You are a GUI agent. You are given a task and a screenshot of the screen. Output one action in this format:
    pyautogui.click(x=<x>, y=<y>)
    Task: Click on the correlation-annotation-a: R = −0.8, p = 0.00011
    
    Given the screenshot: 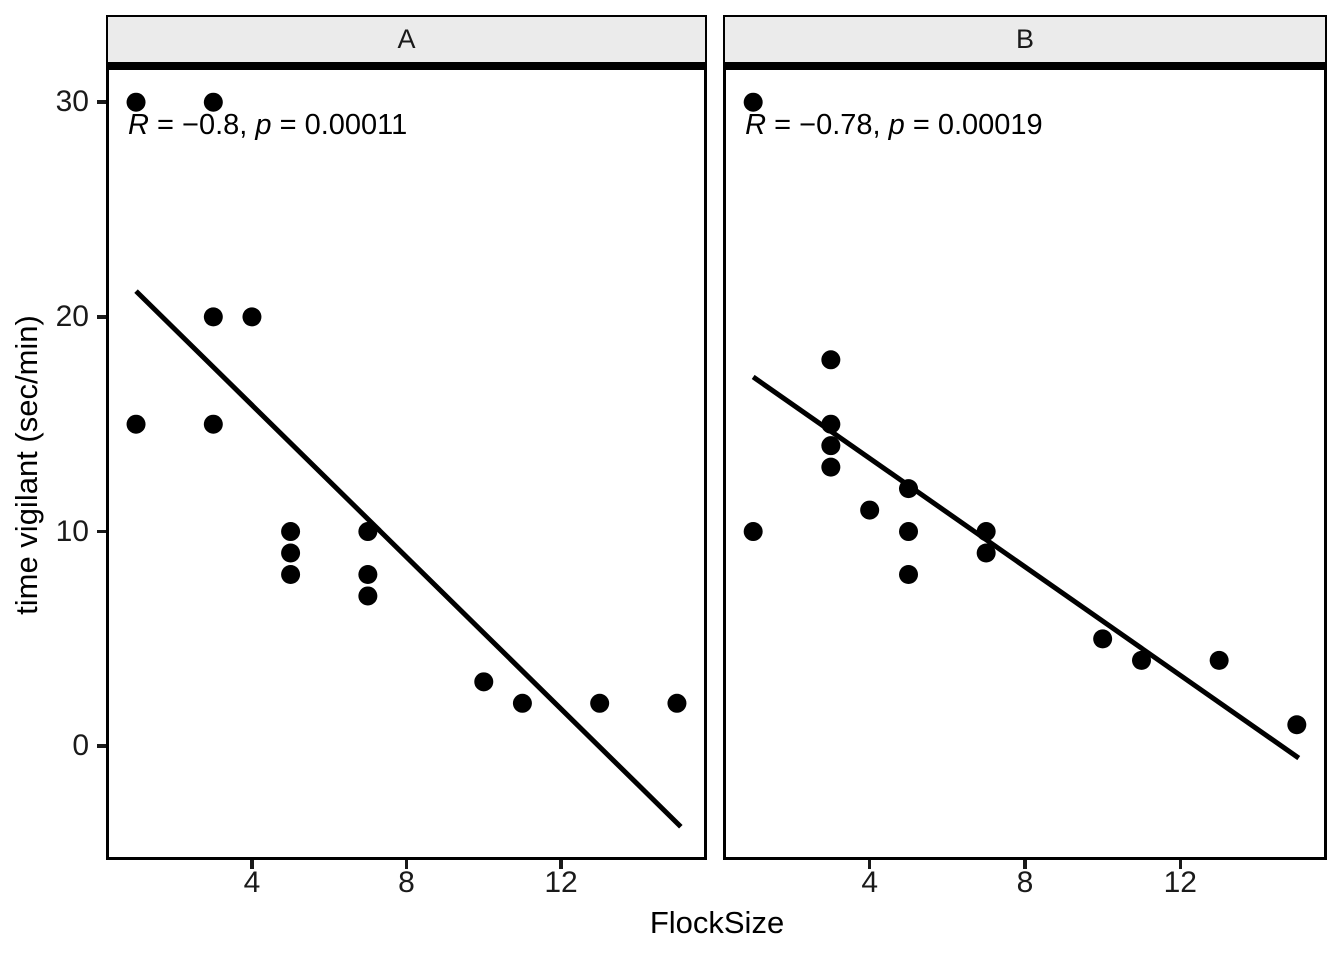 What is the action you would take?
    pyautogui.click(x=267, y=125)
    